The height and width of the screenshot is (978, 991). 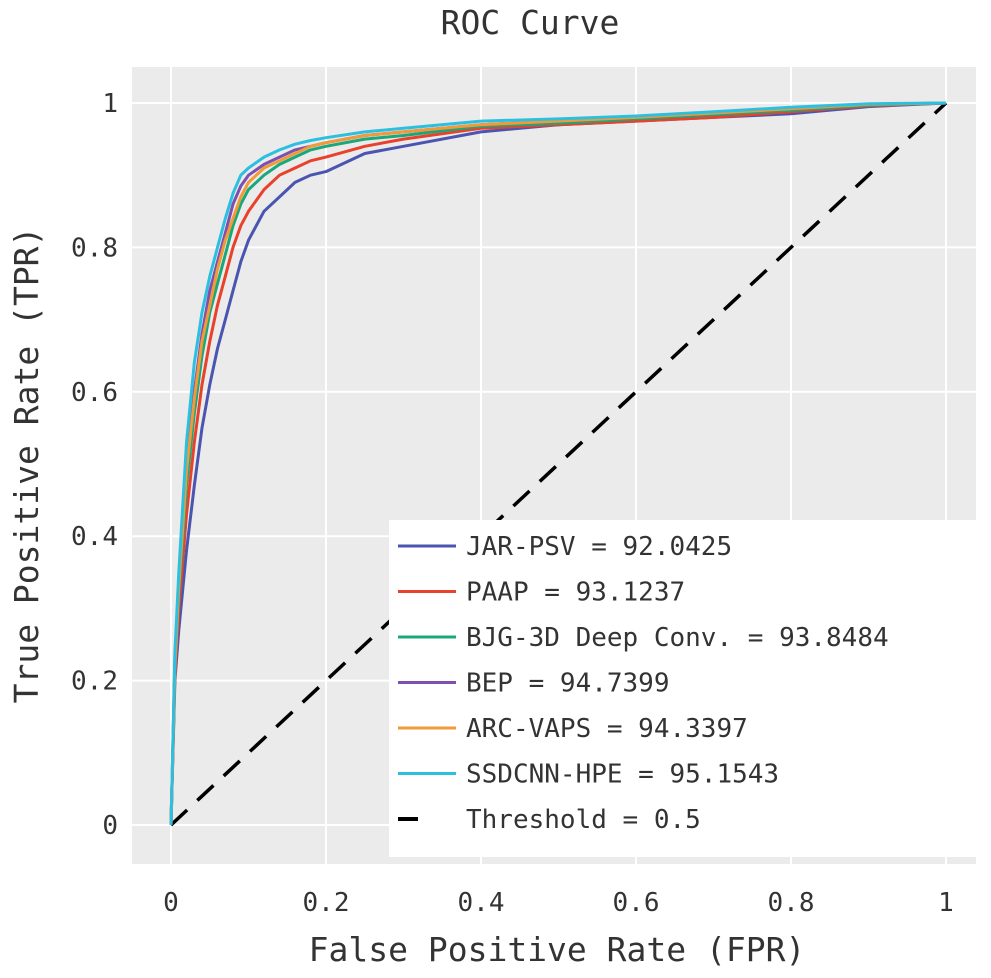 I want to click on x-tick-label: 1, so click(x=946, y=903).